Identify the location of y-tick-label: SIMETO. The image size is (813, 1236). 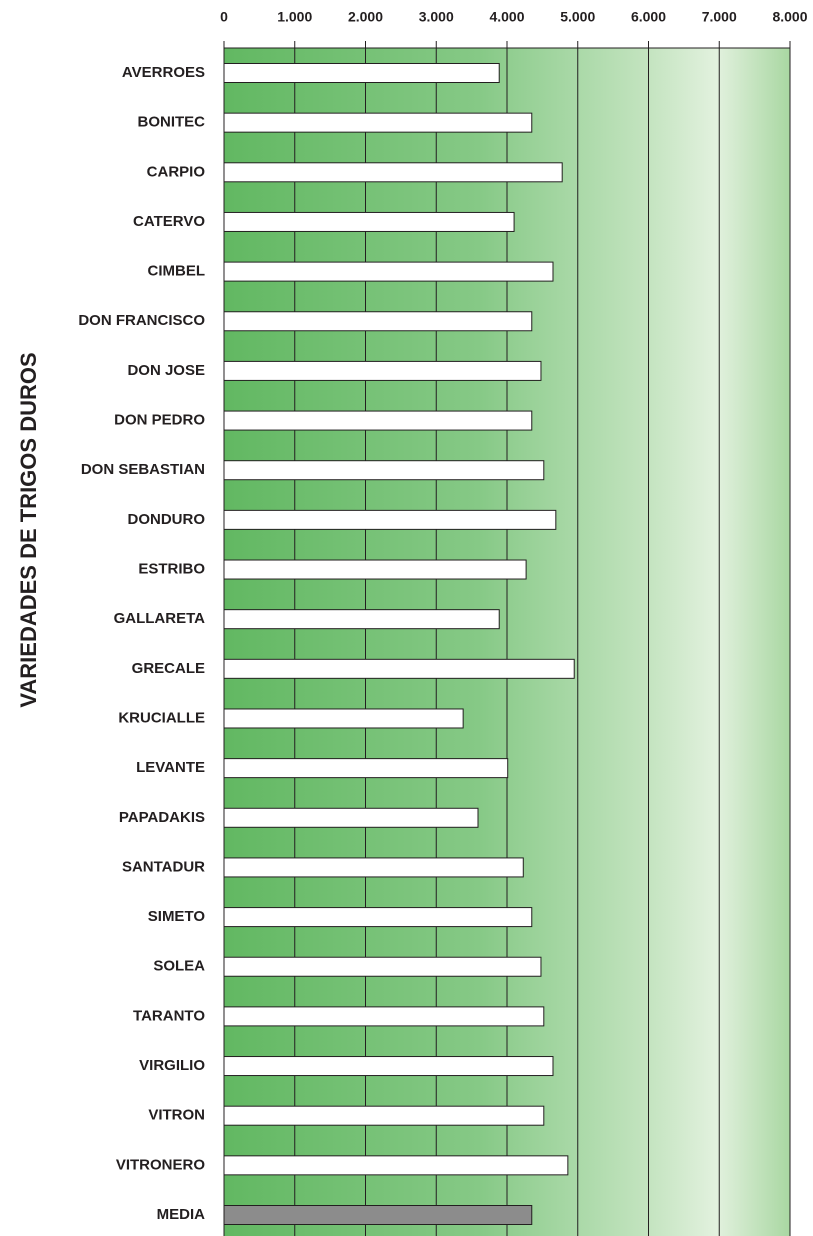
(177, 916).